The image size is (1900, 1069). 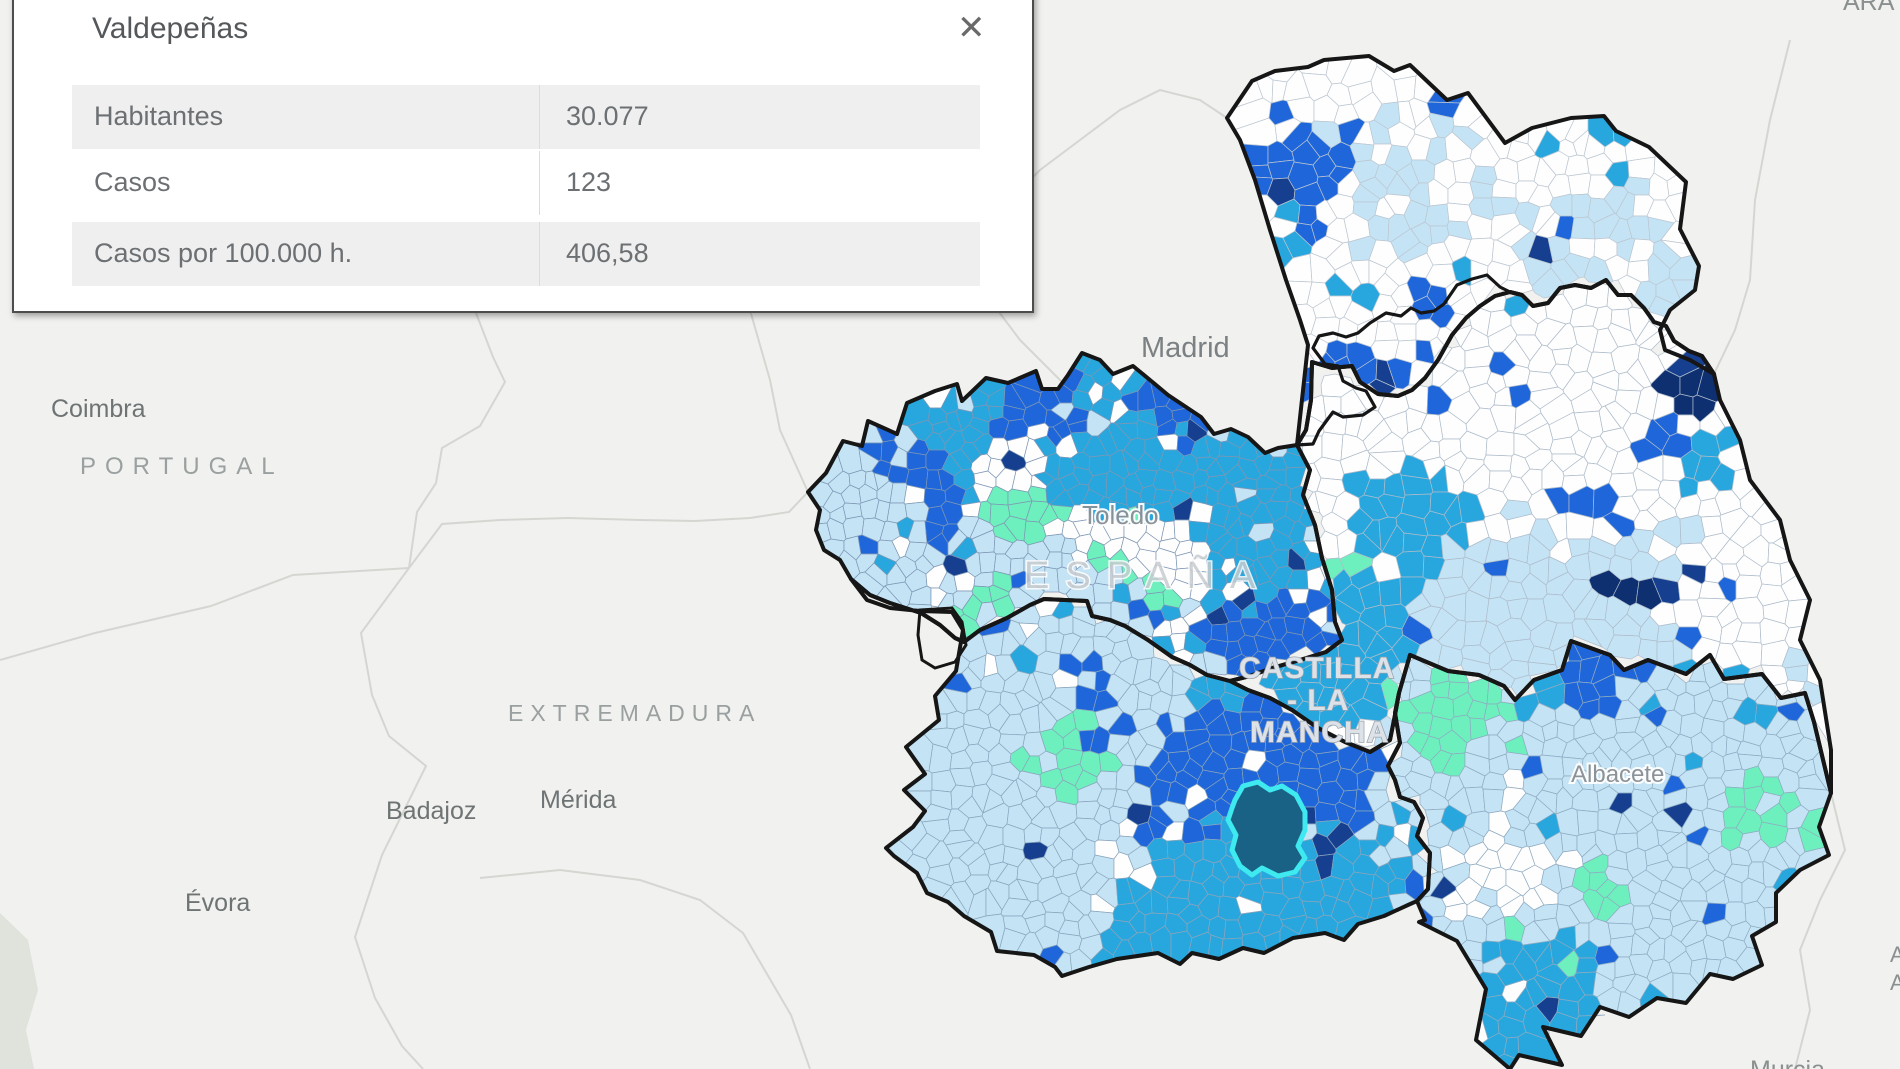 I want to click on svg-text: Toledo, so click(x=1120, y=515).